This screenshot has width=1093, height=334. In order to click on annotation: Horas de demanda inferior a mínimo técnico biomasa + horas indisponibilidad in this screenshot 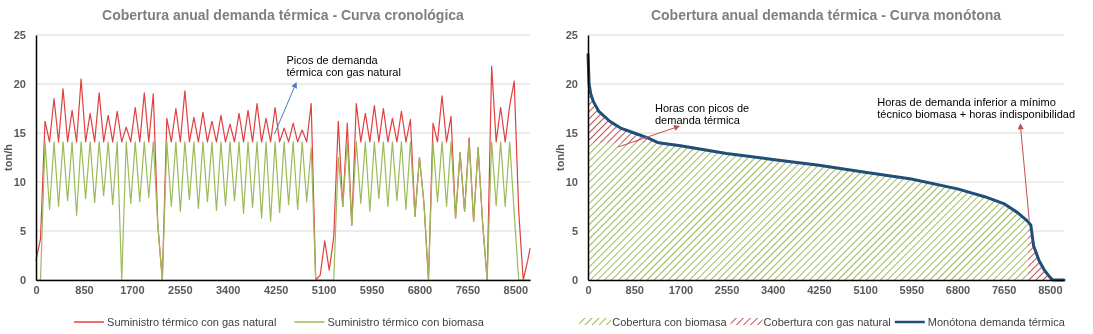, I will do `click(976, 108)`.